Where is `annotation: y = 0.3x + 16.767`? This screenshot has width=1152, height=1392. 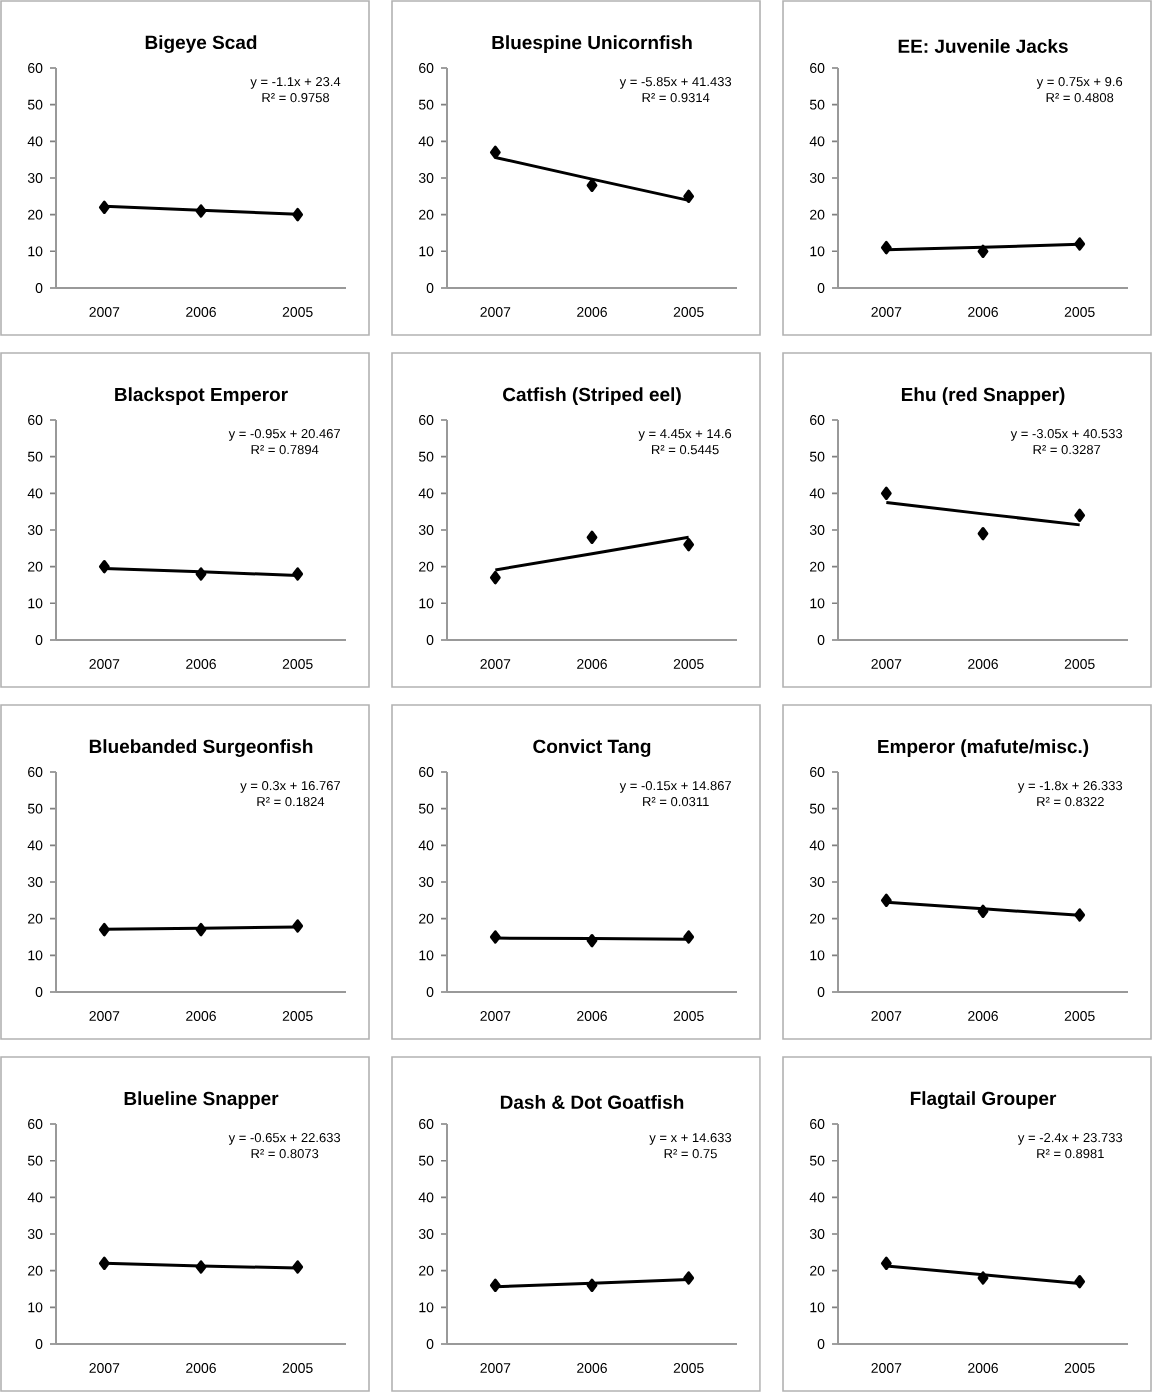 annotation: y = 0.3x + 16.767 is located at coordinates (290, 787).